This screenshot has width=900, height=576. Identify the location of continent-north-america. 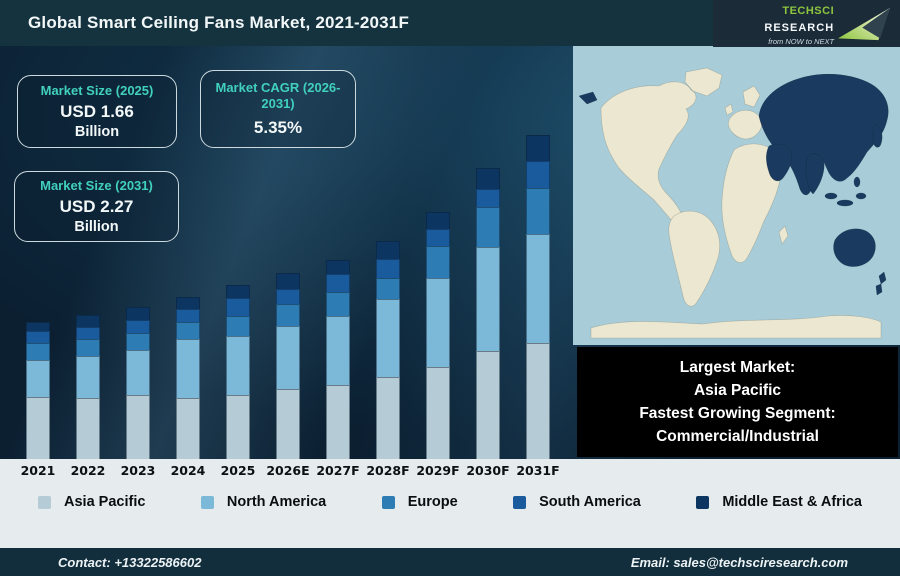
(648, 155).